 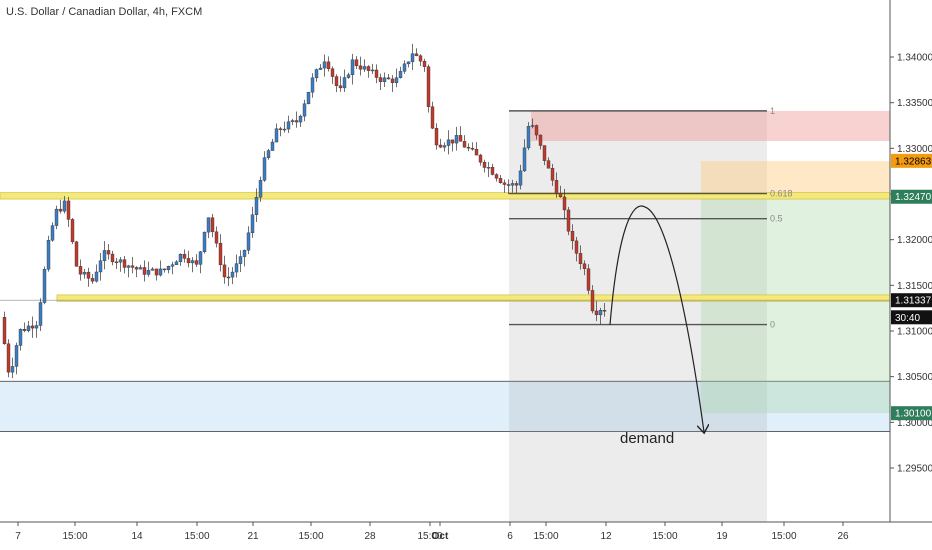 What do you see at coordinates (914, 332) in the screenshot?
I see `price-tick-label: 1.31000` at bounding box center [914, 332].